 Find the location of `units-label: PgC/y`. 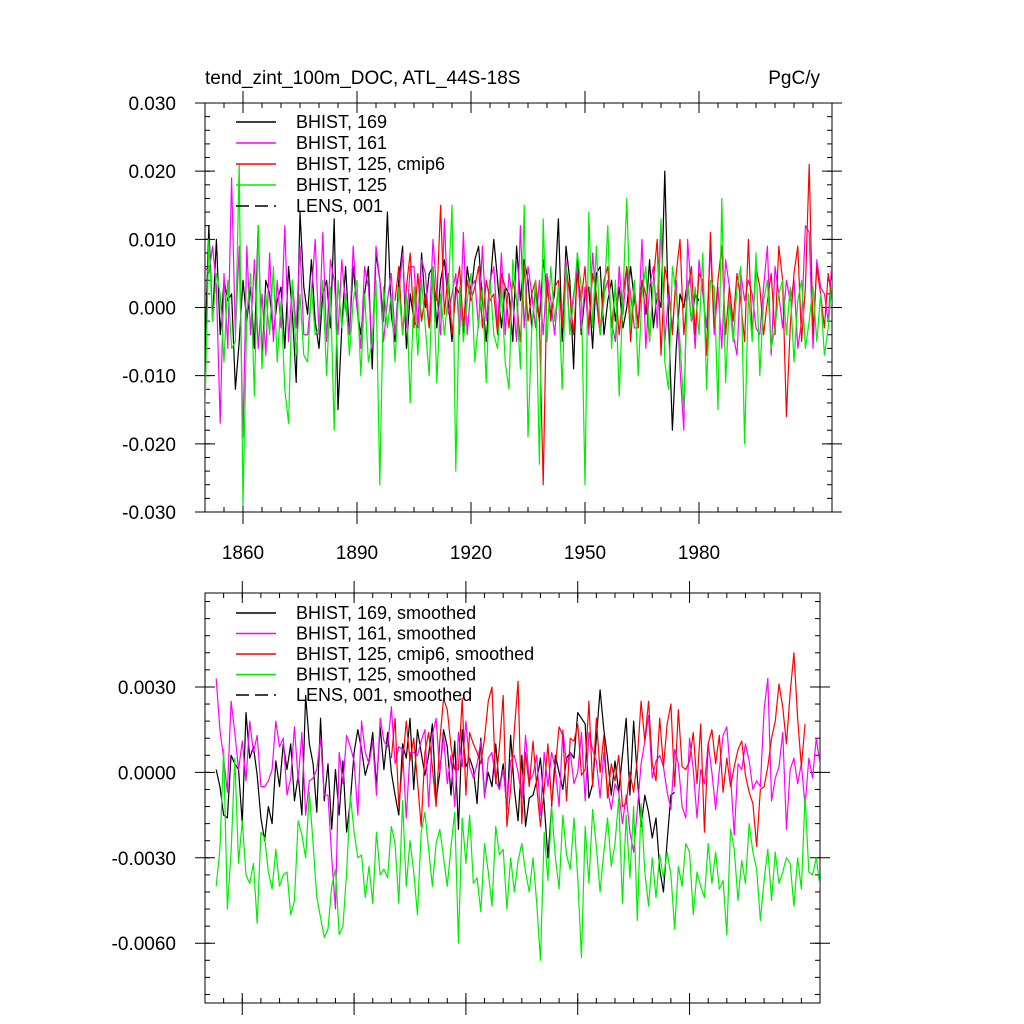

units-label: PgC/y is located at coordinates (794, 78).